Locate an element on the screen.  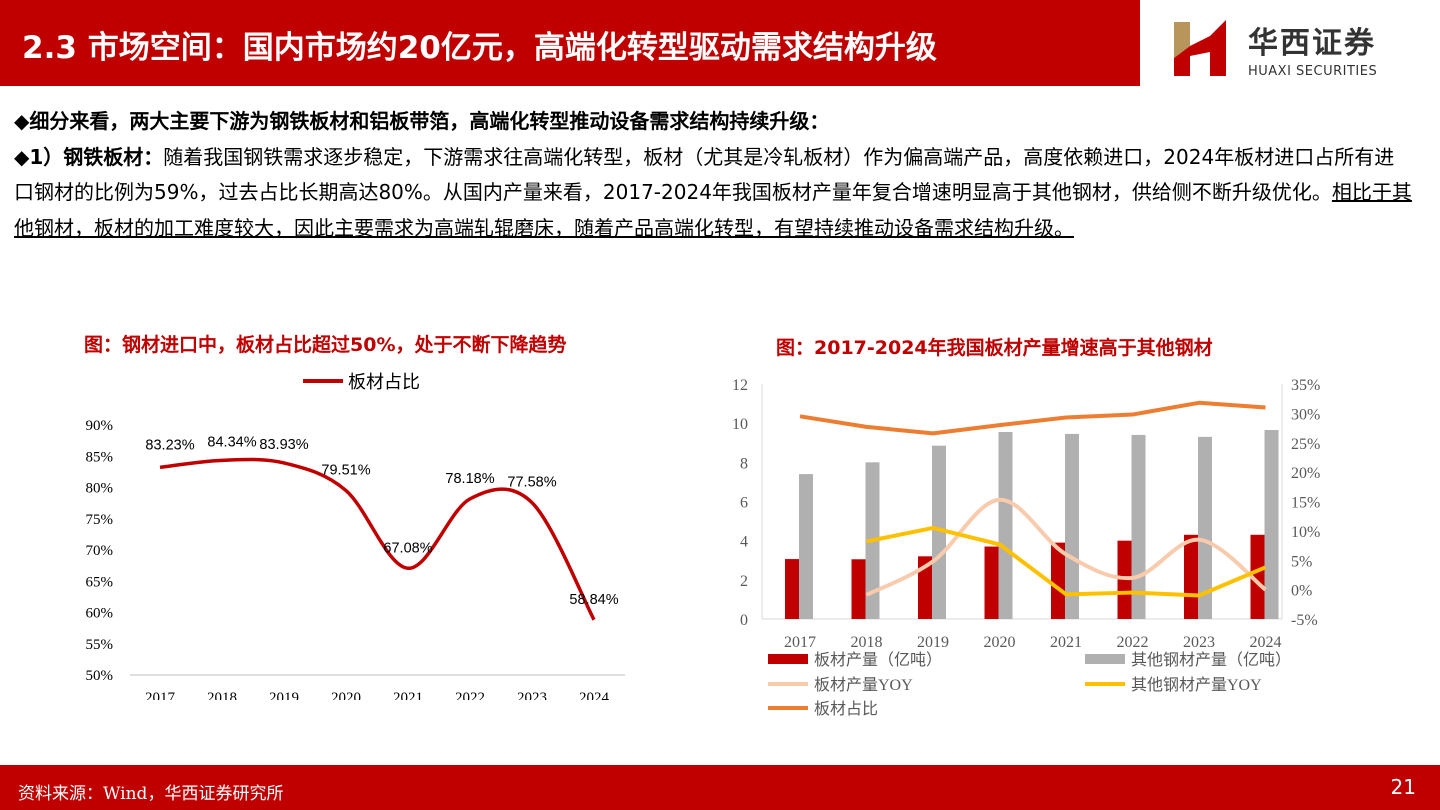
data-label: 84.34% is located at coordinates (231, 442).